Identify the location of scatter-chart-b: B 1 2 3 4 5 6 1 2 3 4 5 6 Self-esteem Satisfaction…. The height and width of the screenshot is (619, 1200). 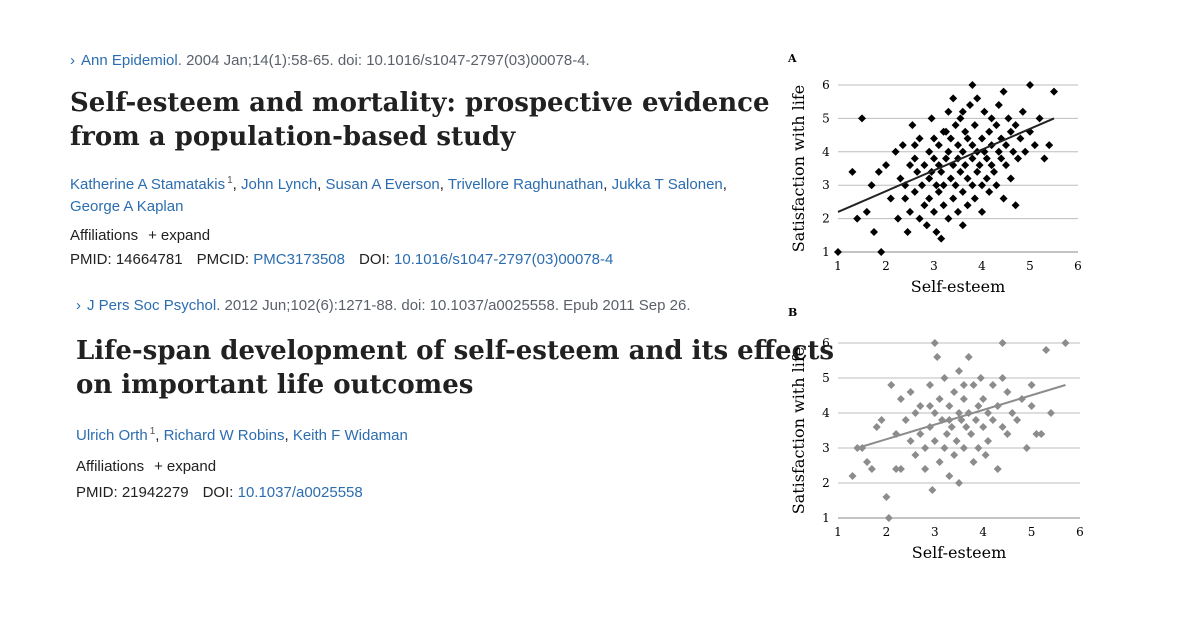
(936, 434).